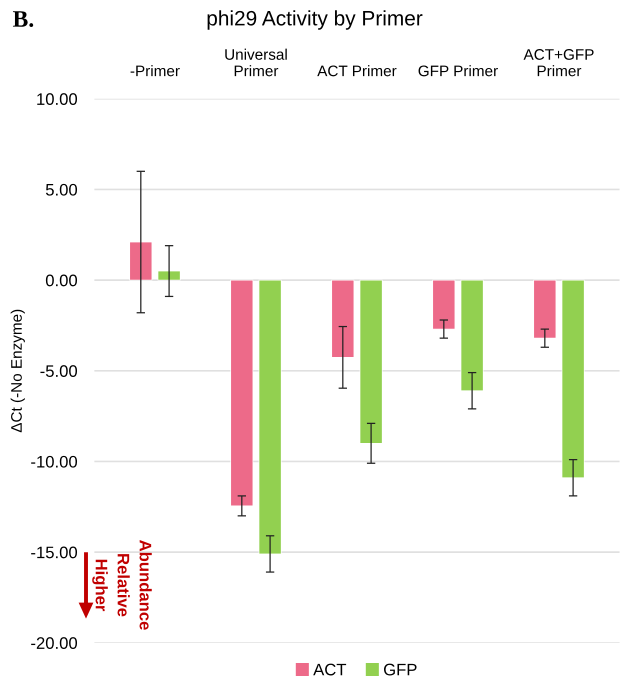 Image resolution: width=629 pixels, height=686 pixels. I want to click on y-tick-label: -20.00, so click(54, 643).